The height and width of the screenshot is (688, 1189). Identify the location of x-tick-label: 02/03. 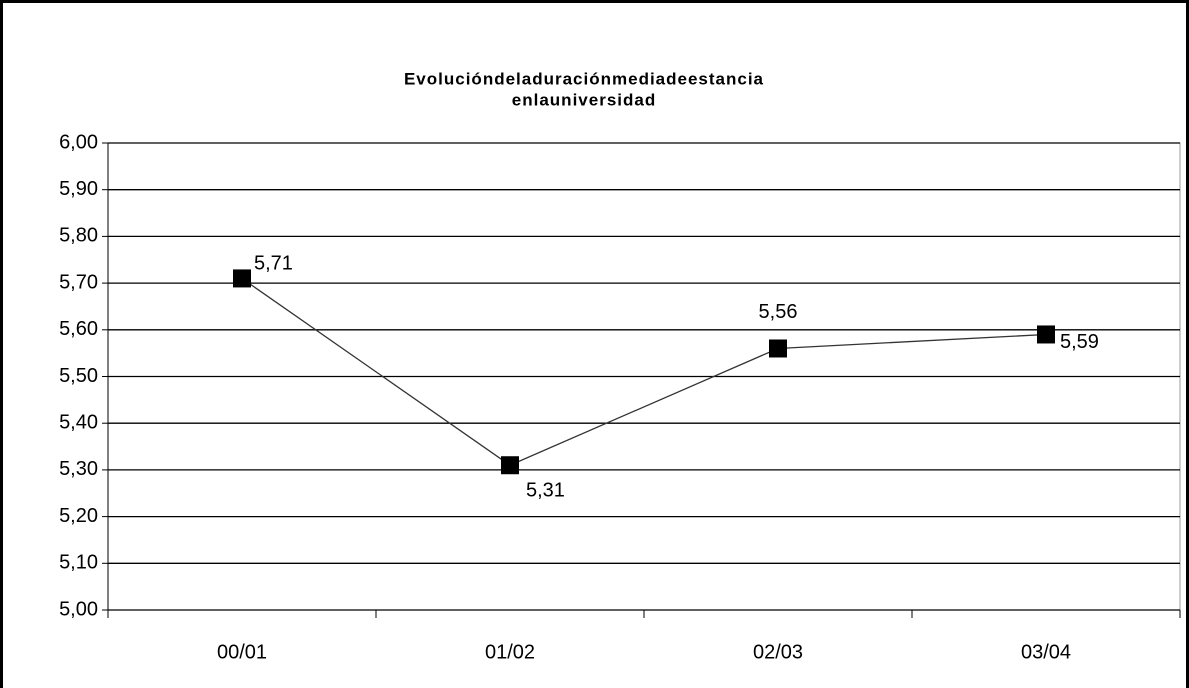
(778, 652).